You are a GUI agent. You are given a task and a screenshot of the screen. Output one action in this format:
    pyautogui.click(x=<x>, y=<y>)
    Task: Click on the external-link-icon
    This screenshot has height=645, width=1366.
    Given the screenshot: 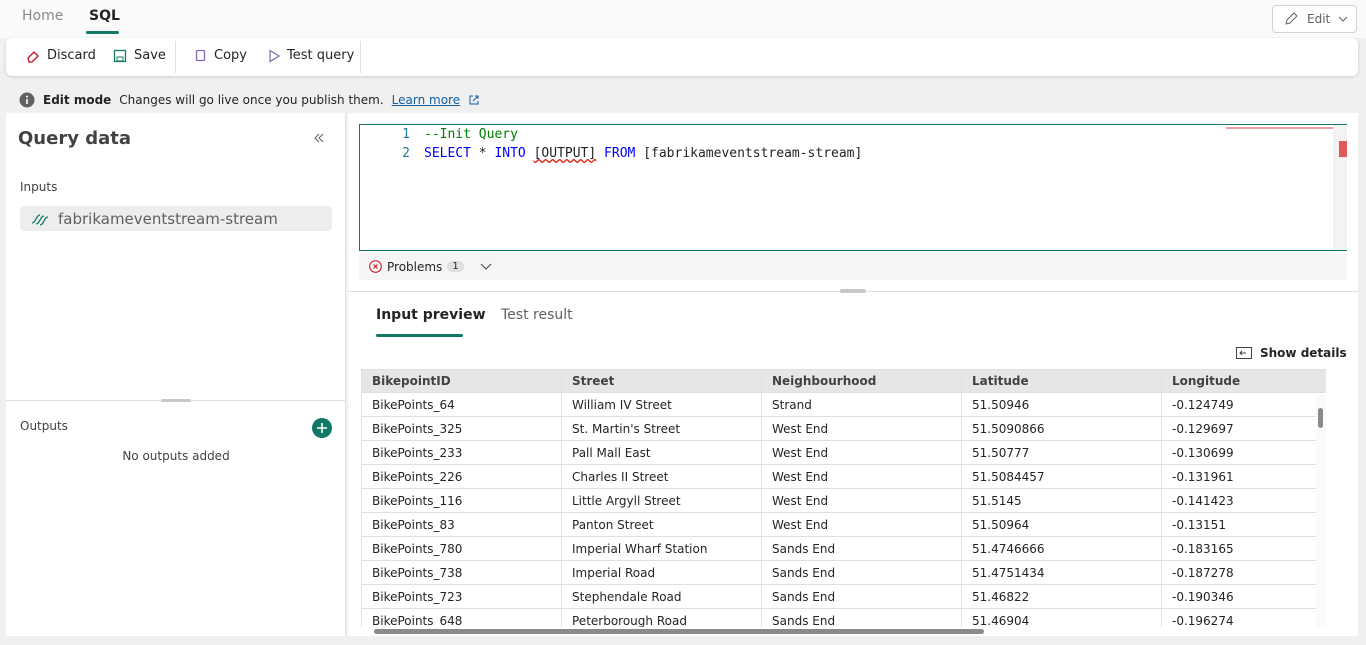 What is the action you would take?
    pyautogui.click(x=474, y=100)
    